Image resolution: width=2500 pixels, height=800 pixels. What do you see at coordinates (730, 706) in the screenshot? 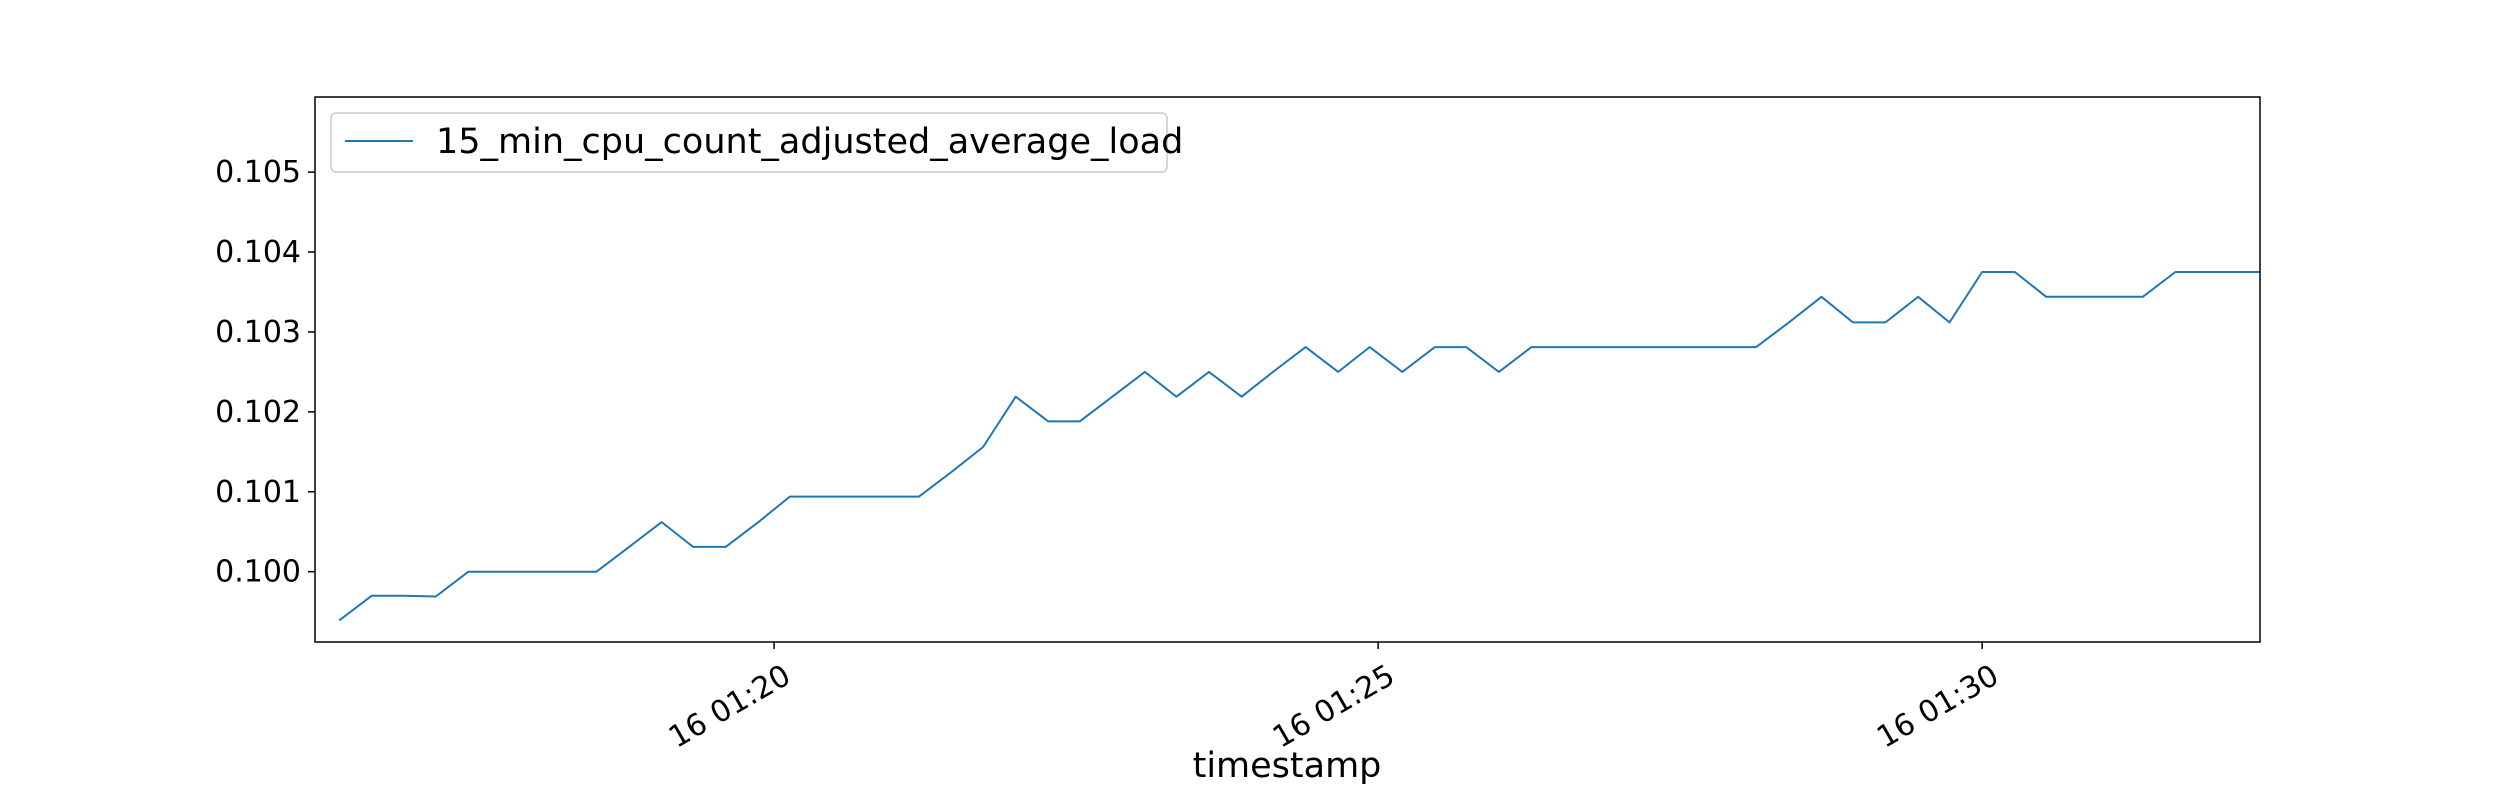
I see `x-tick-label: 16 01:20` at bounding box center [730, 706].